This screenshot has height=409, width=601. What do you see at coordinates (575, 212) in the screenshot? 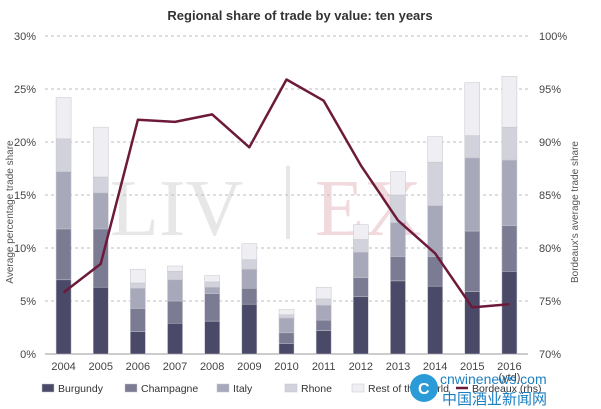
I see `y2-axis-label: Bordeaux's average trade share` at bounding box center [575, 212].